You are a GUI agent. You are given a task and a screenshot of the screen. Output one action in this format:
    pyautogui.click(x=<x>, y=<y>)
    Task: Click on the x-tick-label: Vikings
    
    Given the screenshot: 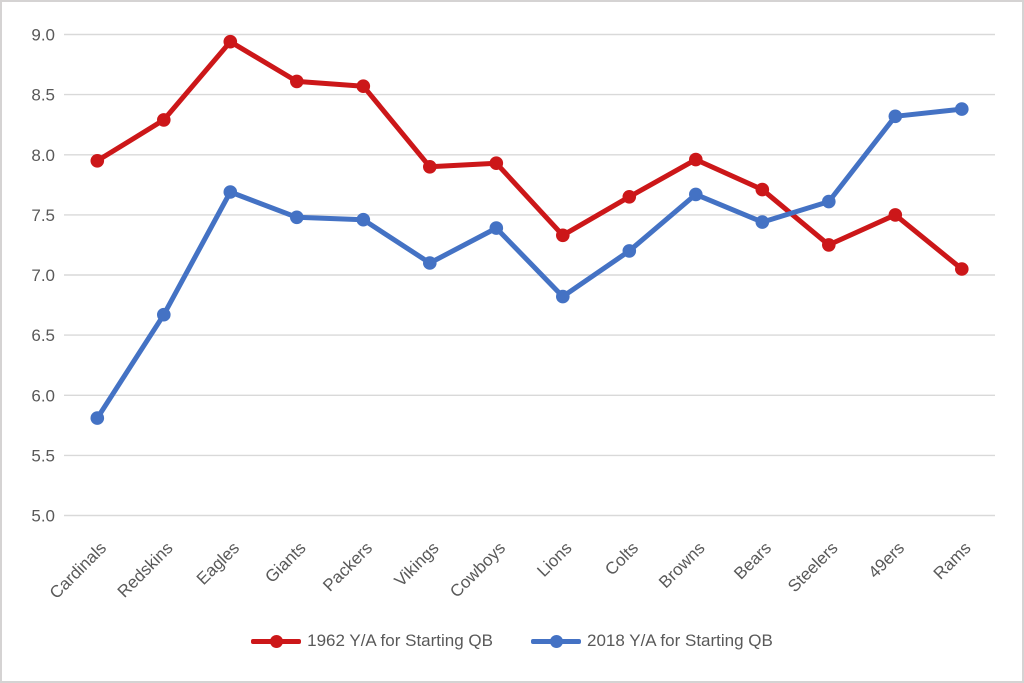 What is the action you would take?
    pyautogui.click(x=417, y=564)
    